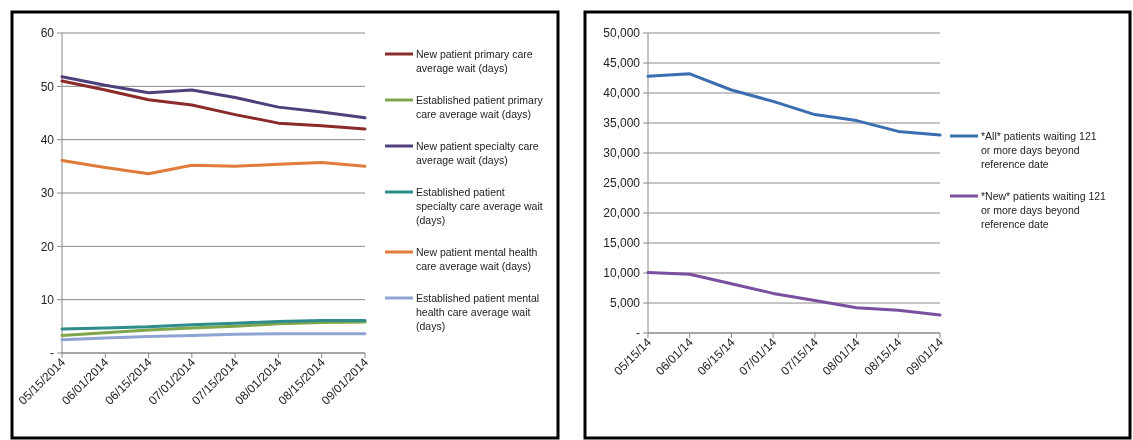 The width and height of the screenshot is (1133, 440). I want to click on y-tick-label: 60, so click(47, 33).